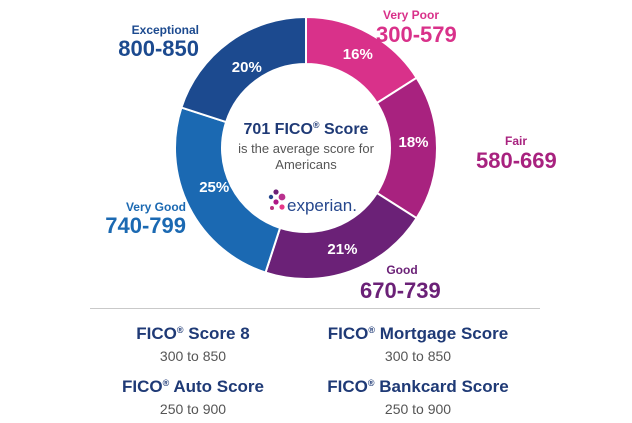  I want to click on category-name-label: Very Poor, so click(411, 15).